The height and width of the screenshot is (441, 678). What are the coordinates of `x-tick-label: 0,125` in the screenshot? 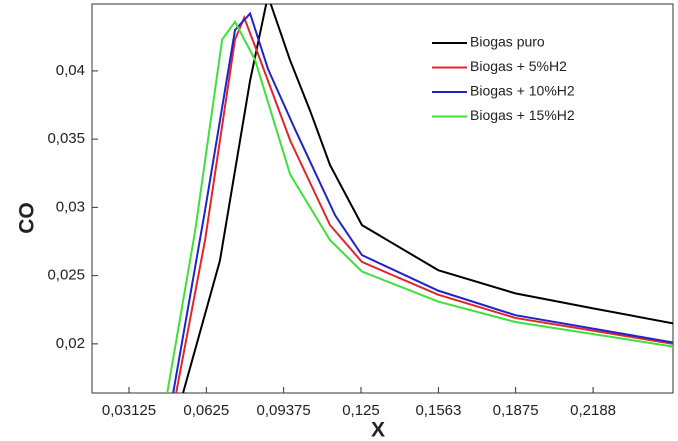 It's located at (361, 410).